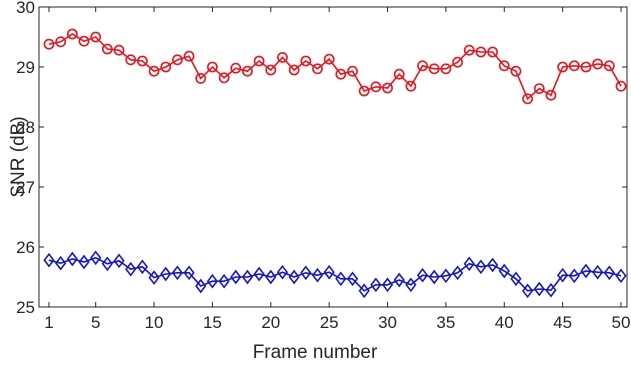  I want to click on x-tick-label: 30, so click(387, 322).